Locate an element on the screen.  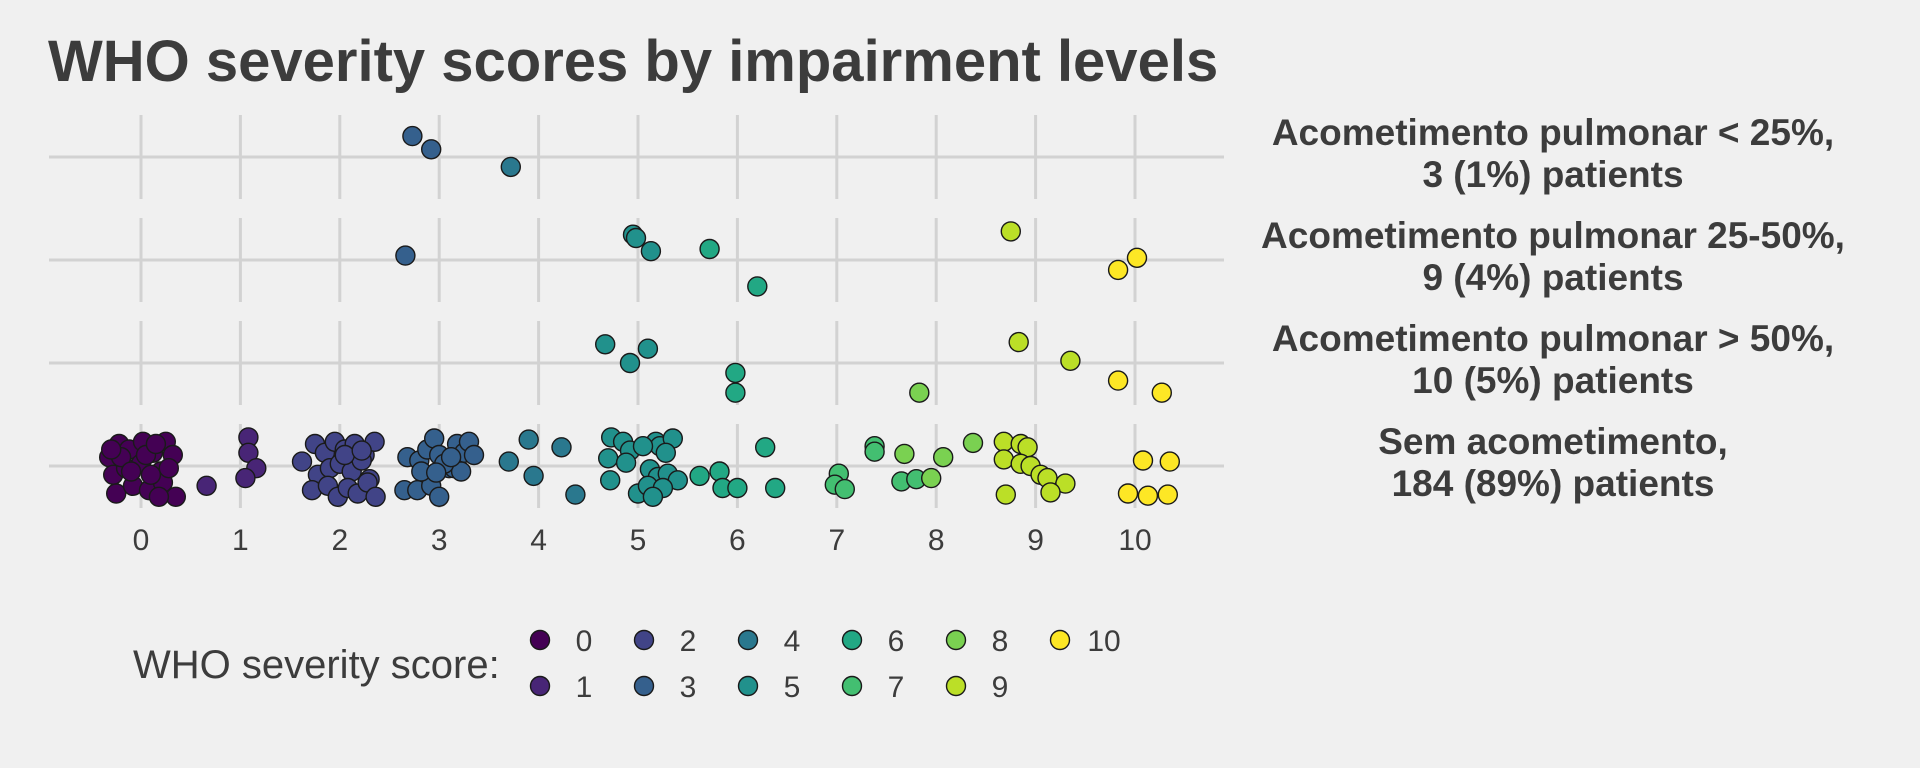
legend-entry: 9 is located at coordinates (977, 687).